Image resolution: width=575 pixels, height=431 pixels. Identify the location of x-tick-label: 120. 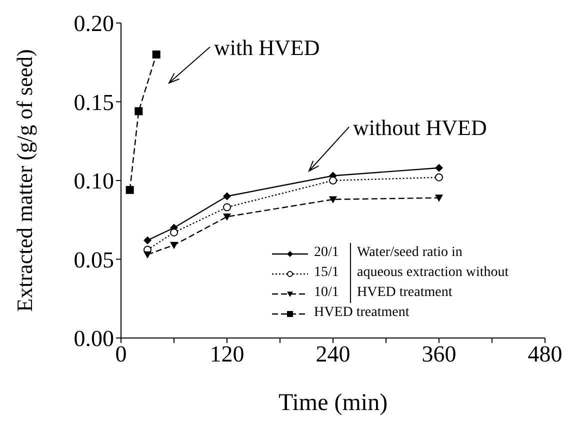
(227, 353).